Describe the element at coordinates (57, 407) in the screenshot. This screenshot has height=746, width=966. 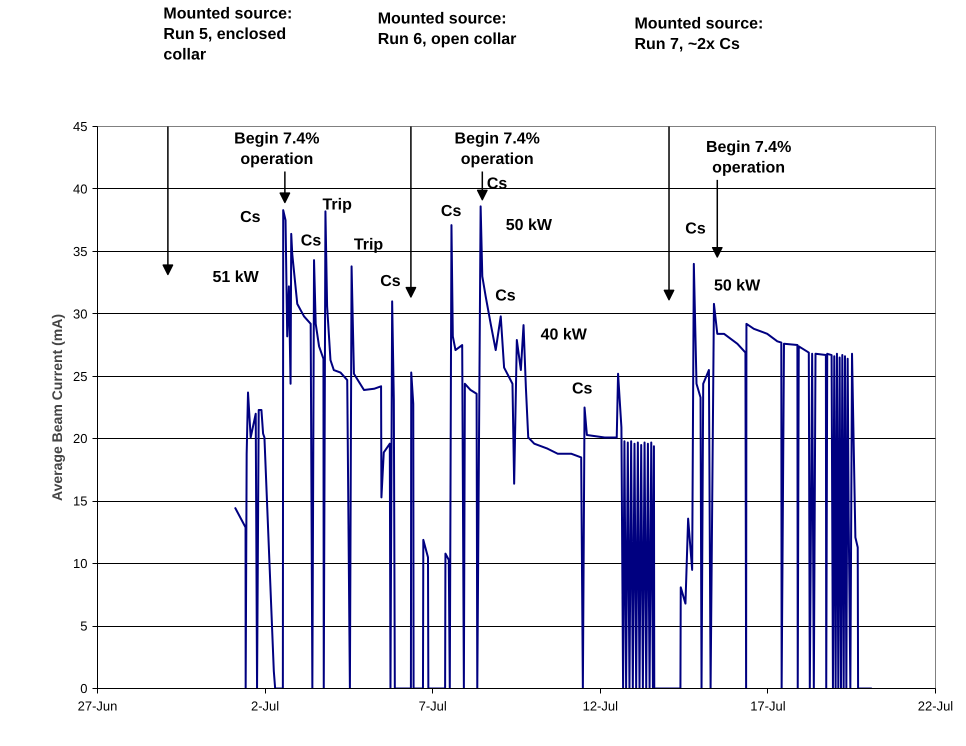
I see `y-axis-title: Average Beam Current (mA)` at that location.